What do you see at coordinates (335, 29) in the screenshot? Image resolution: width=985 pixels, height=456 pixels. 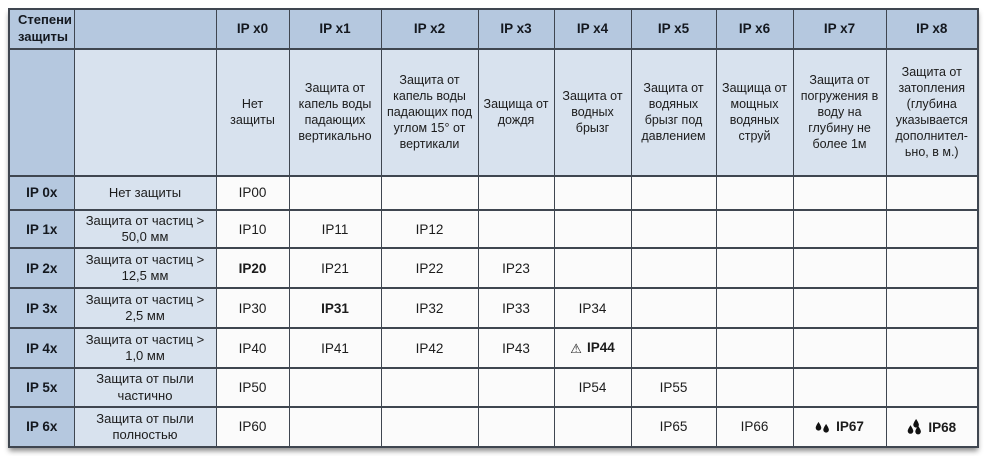 I see `column-header-ipx1: IP x1` at bounding box center [335, 29].